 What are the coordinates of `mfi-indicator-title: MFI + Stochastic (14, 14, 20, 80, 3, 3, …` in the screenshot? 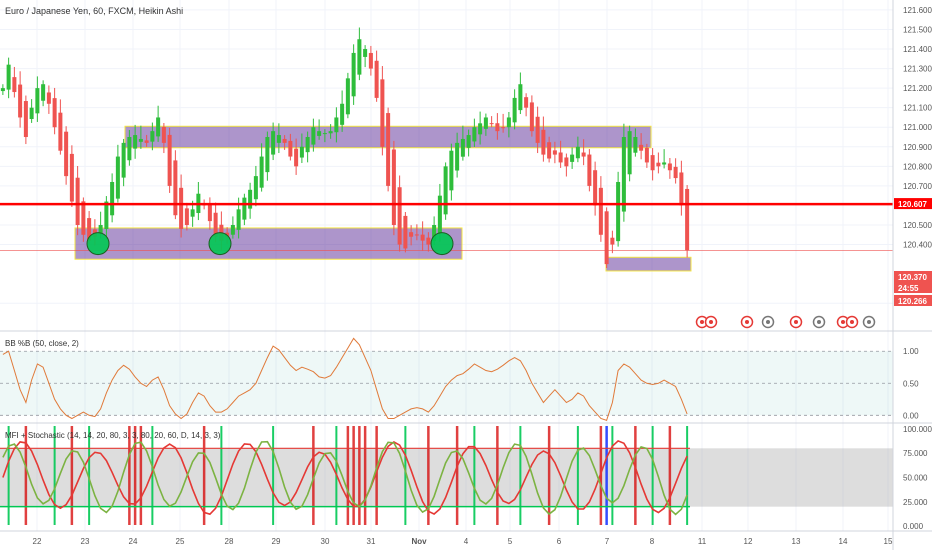 It's located at (113, 435).